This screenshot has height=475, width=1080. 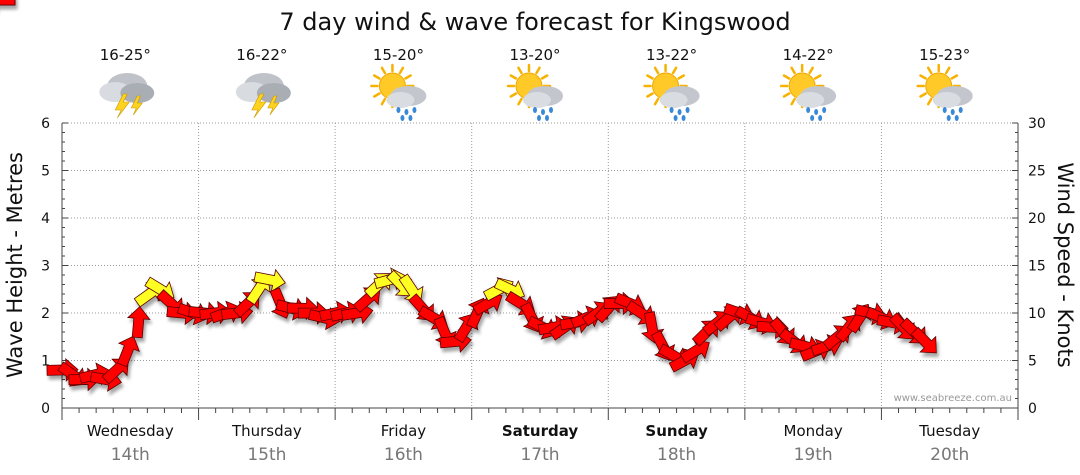 What do you see at coordinates (1037, 314) in the screenshot?
I see `right-tick-label: 10` at bounding box center [1037, 314].